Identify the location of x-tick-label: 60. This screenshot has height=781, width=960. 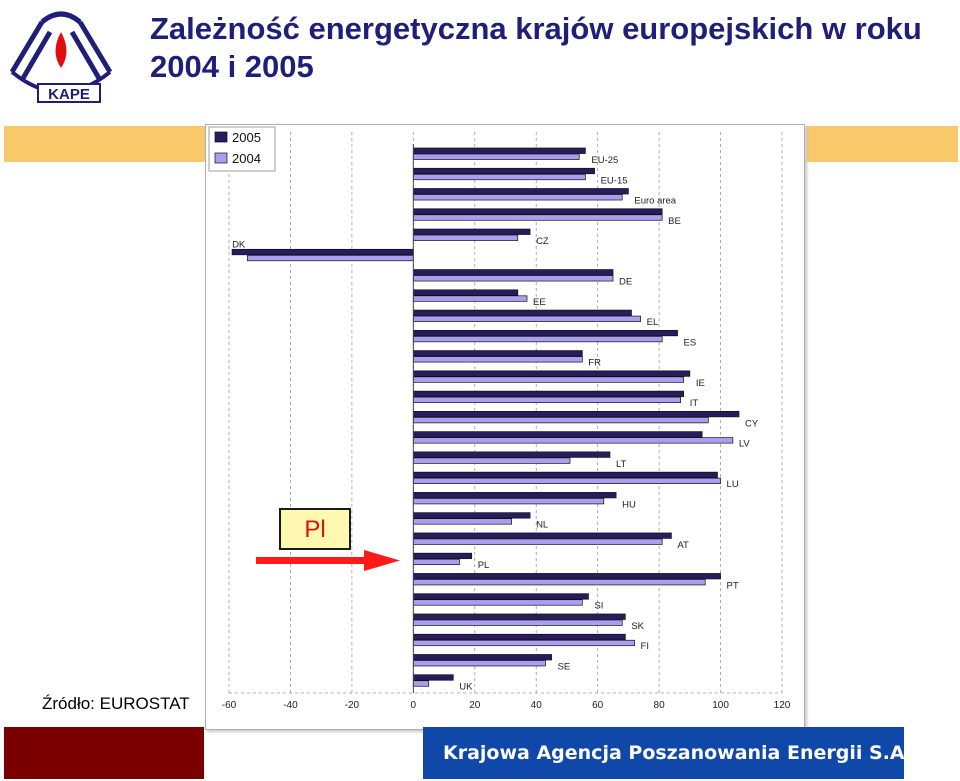
(598, 705).